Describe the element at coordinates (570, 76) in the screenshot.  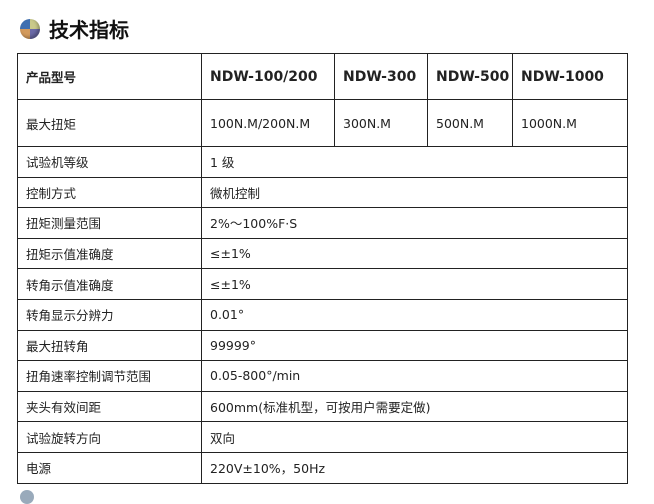
I see `header-cell: NDW-1000` at that location.